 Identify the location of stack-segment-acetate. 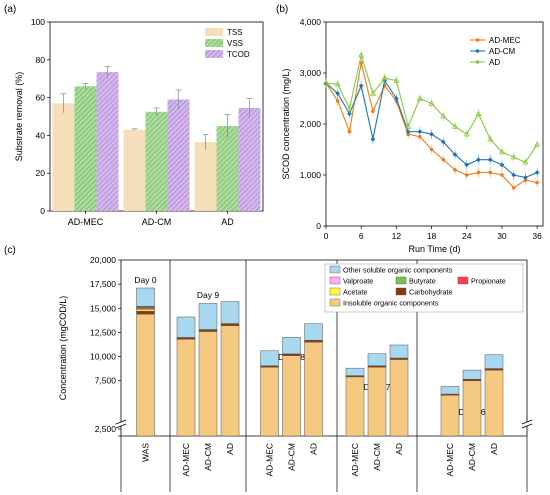
(145, 310).